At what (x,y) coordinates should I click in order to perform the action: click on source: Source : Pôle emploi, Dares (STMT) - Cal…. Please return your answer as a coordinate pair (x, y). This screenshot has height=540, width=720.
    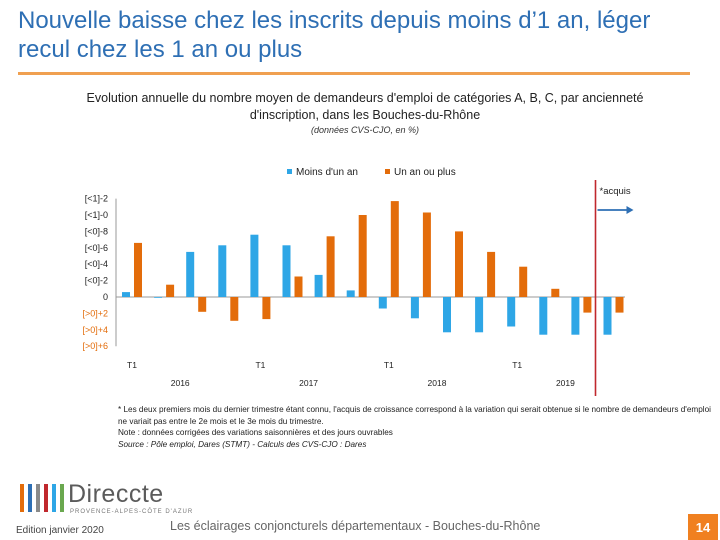
    Looking at the image, I should click on (242, 444).